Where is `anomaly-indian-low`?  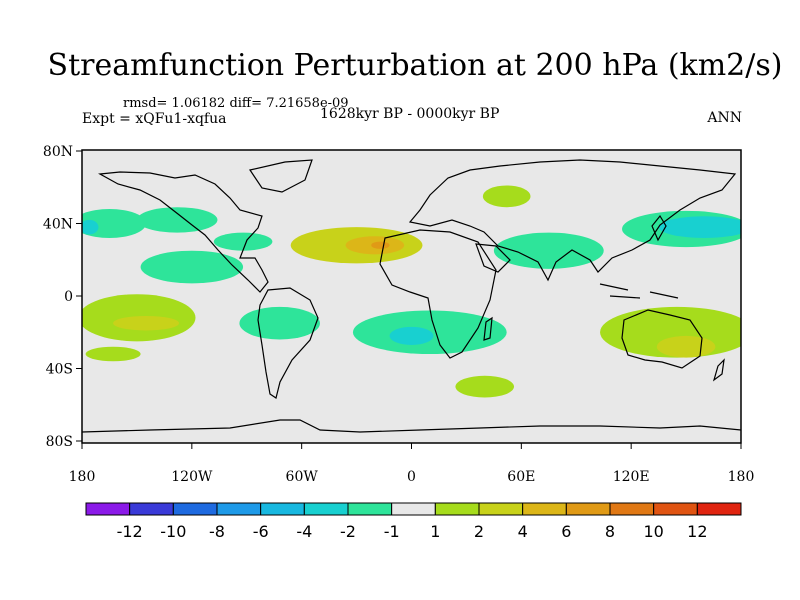 anomaly-indian-low is located at coordinates (548, 250).